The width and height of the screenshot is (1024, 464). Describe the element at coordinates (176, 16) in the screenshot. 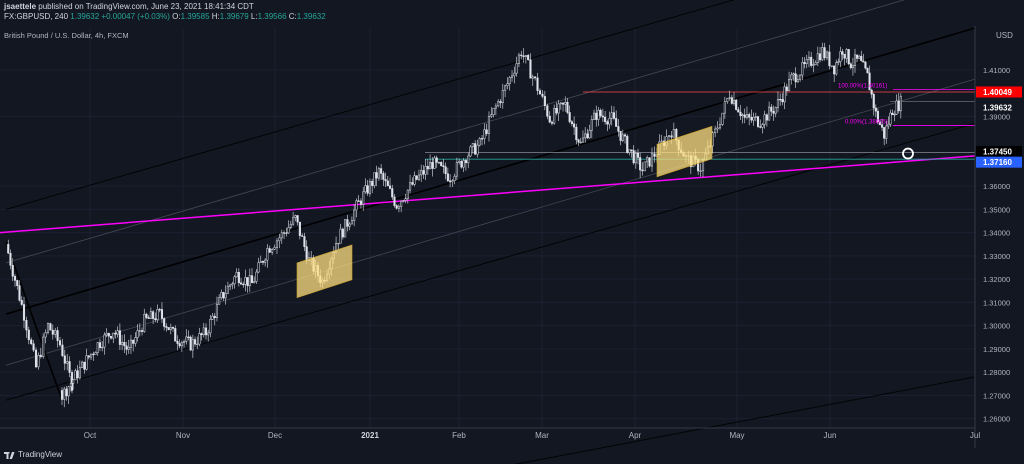

I see `ohlc-o-label: O:` at that location.